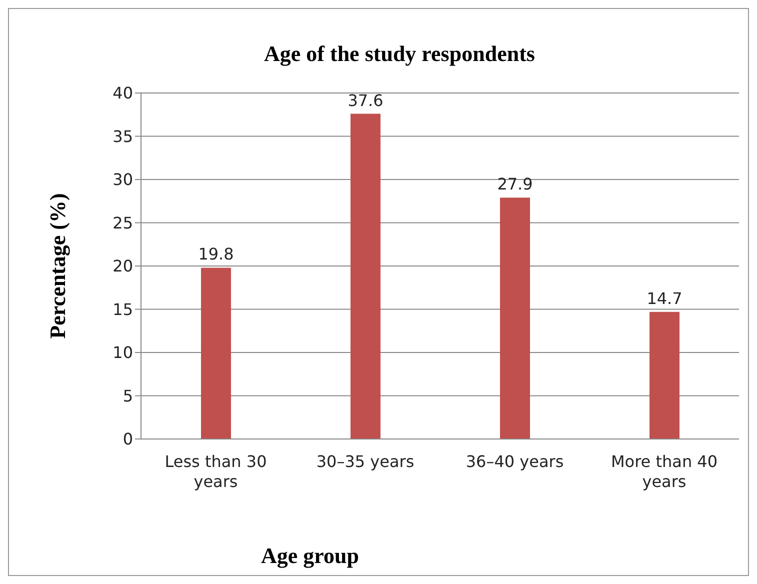 The image size is (757, 584). What do you see at coordinates (399, 54) in the screenshot?
I see `chart-title: Age of the study respondents` at bounding box center [399, 54].